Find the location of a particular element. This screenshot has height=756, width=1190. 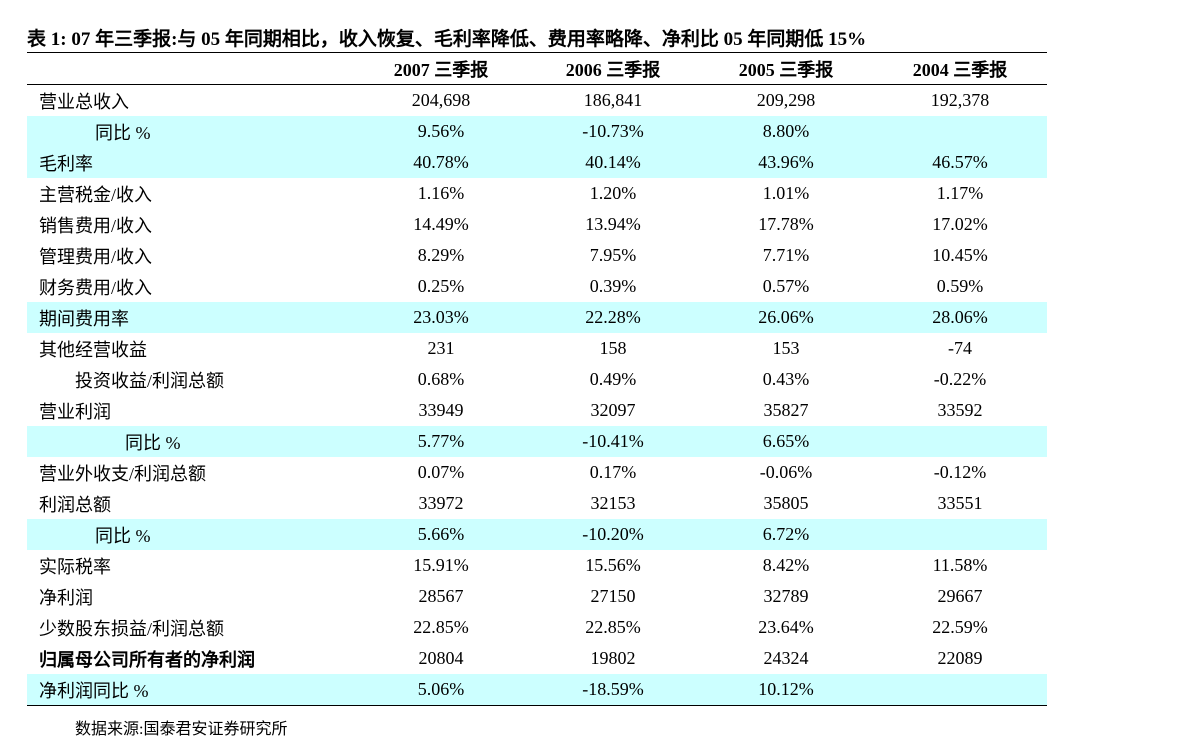

value-cell: 22.85% is located at coordinates (441, 627).